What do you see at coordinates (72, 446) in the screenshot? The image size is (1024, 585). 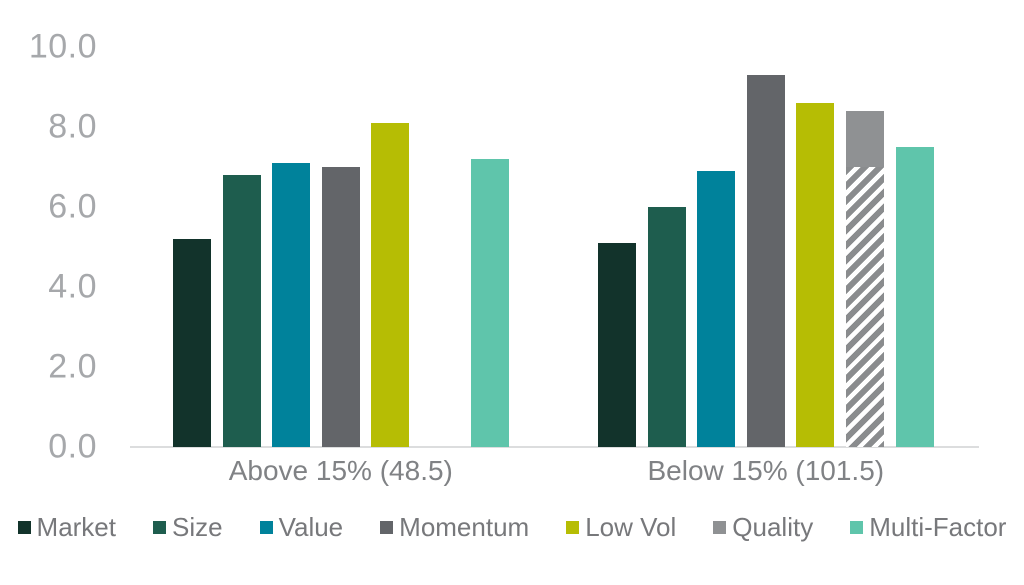 I see `y-tick-label: 0.0` at bounding box center [72, 446].